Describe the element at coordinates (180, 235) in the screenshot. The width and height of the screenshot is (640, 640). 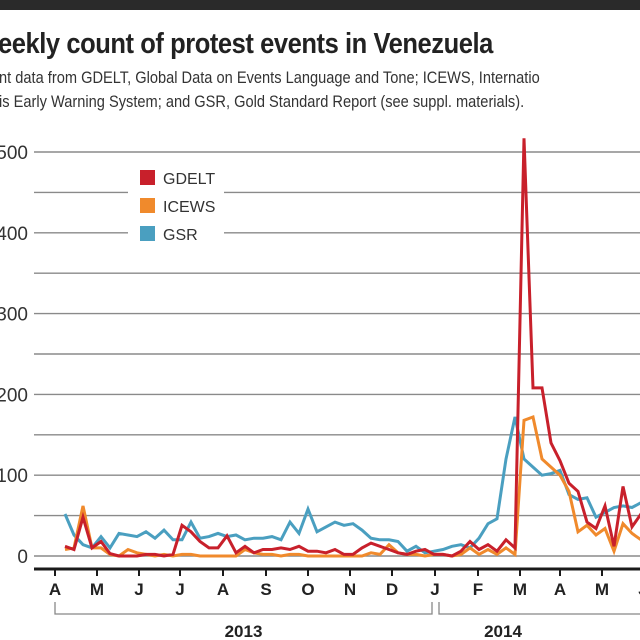
I see `legend-label-gsr: GSR` at that location.